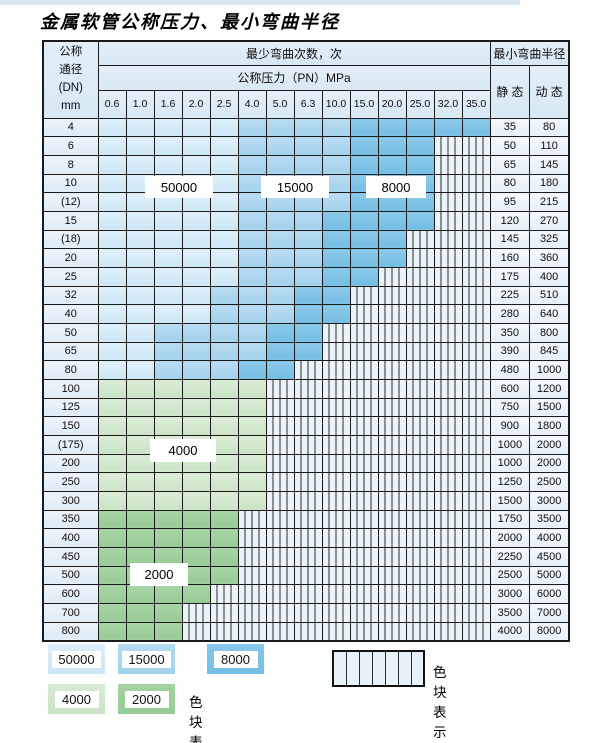 Image resolution: width=600 pixels, height=743 pixels. Describe the element at coordinates (70, 444) in the screenshot. I see `dn-cell: (175)` at that location.